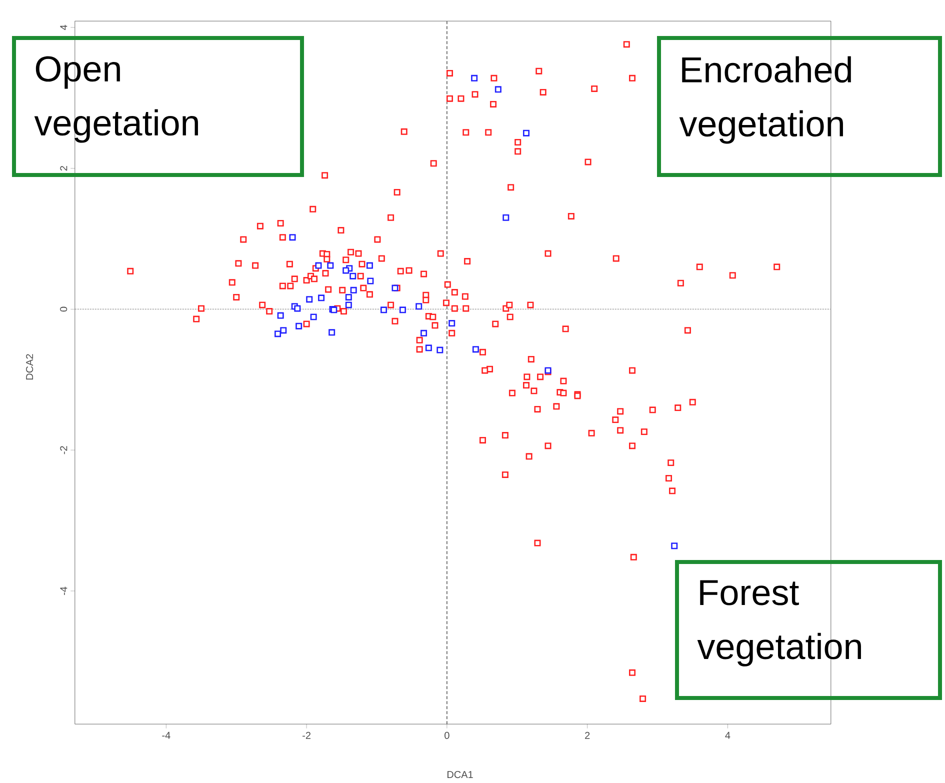 The height and width of the screenshot is (783, 945). Describe the element at coordinates (166, 735) in the screenshot. I see `x-tick-label: -4` at that location.